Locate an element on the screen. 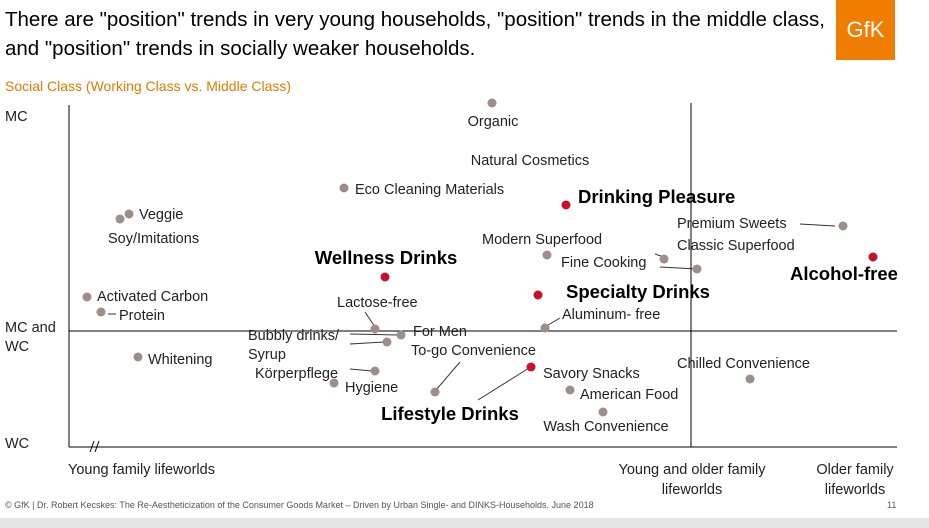 The height and width of the screenshot is (528, 929). x-label: Older family is located at coordinates (855, 470).